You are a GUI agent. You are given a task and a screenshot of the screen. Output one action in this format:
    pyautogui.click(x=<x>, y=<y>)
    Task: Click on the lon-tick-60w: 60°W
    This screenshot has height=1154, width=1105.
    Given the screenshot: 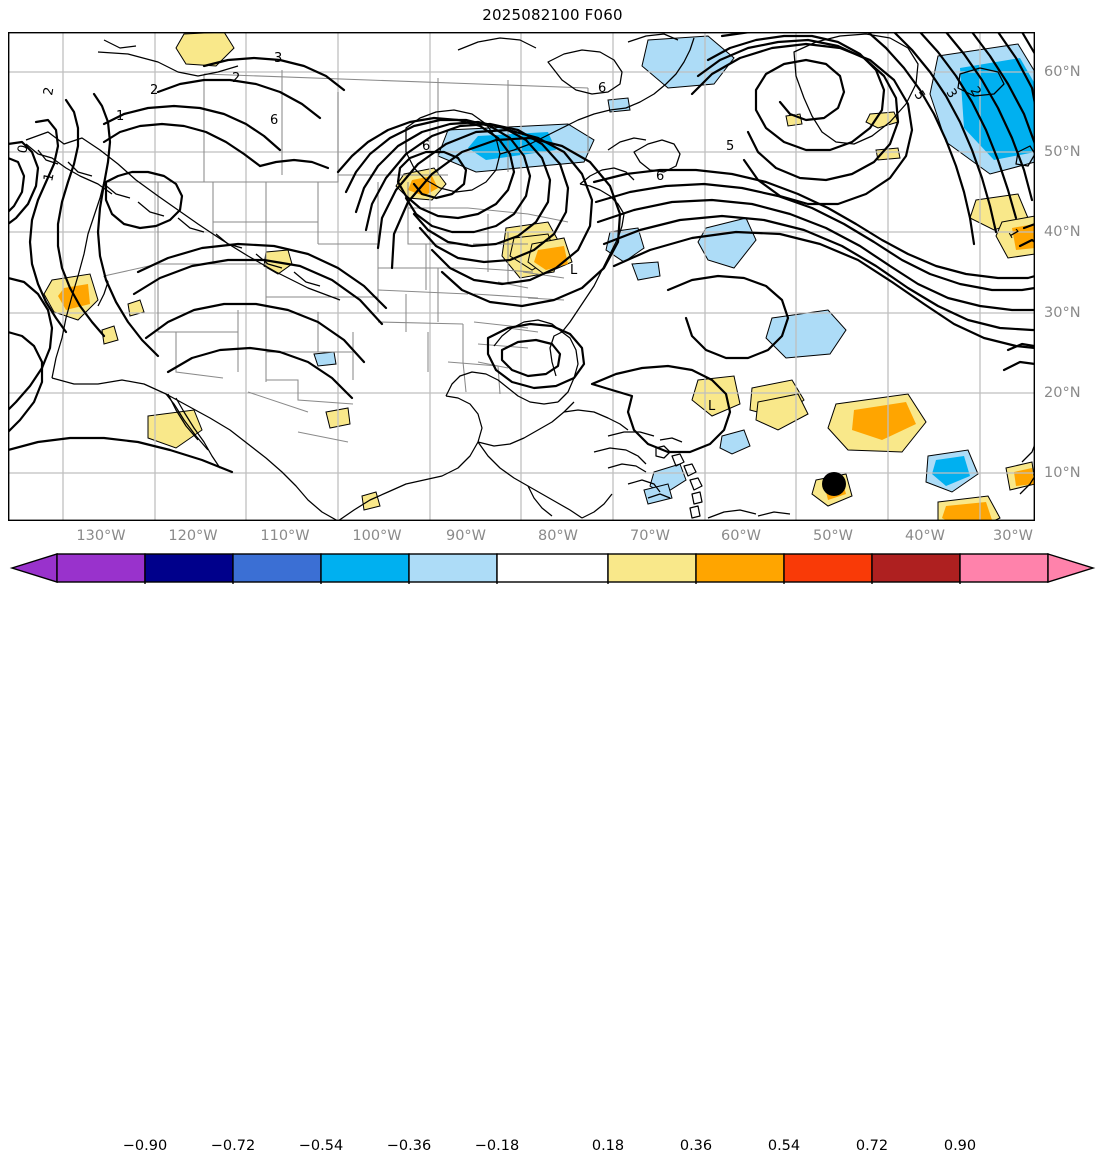 What is the action you would take?
    pyautogui.click(x=741, y=536)
    